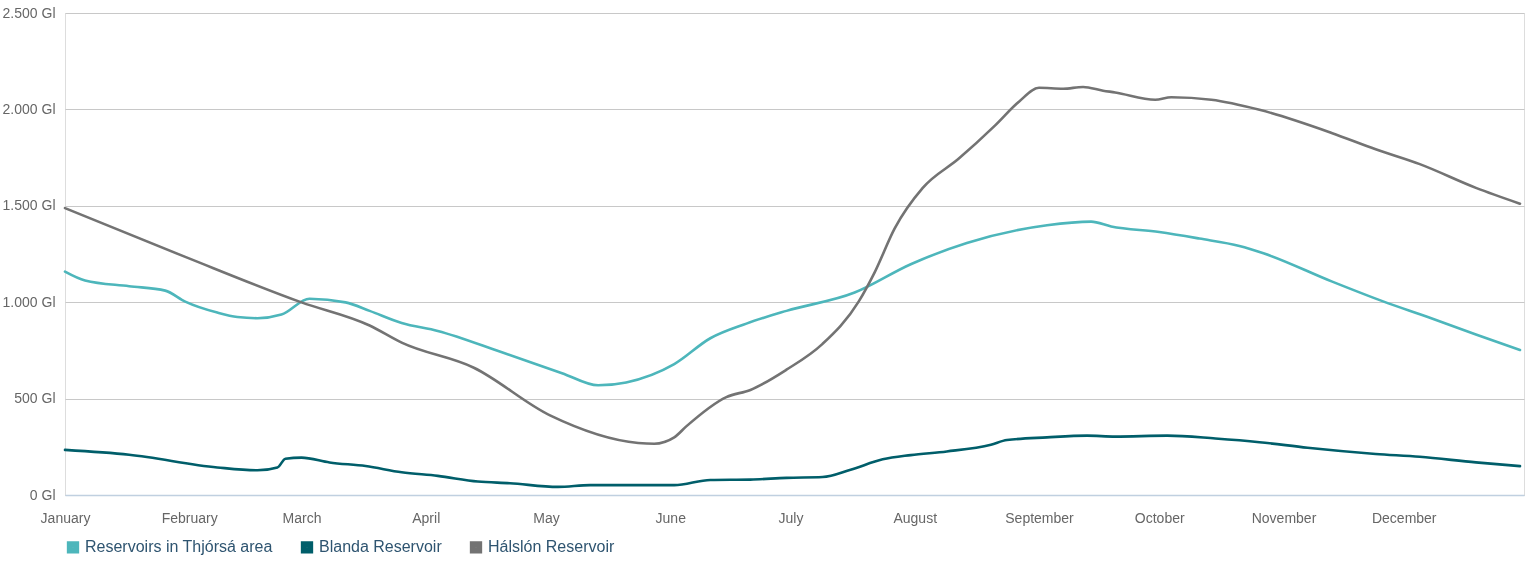  I want to click on x-tick-label: July, so click(791, 517).